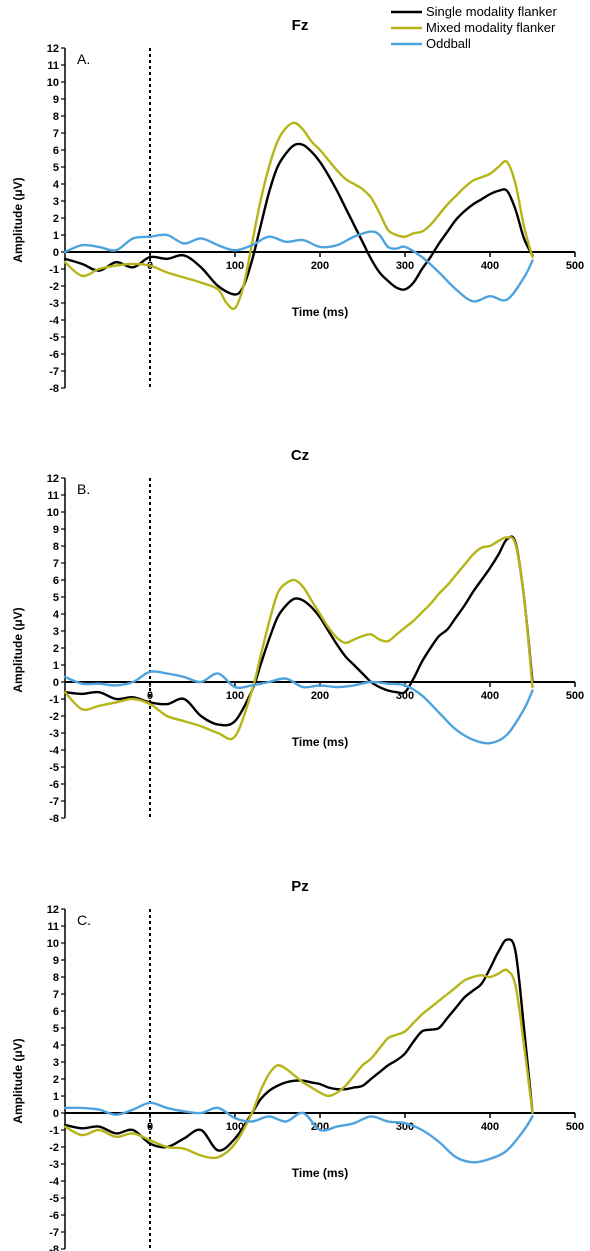 This screenshot has width=590, height=1251. What do you see at coordinates (491, 11) in the screenshot?
I see `legend-label-single: Single modality flanker` at bounding box center [491, 11].